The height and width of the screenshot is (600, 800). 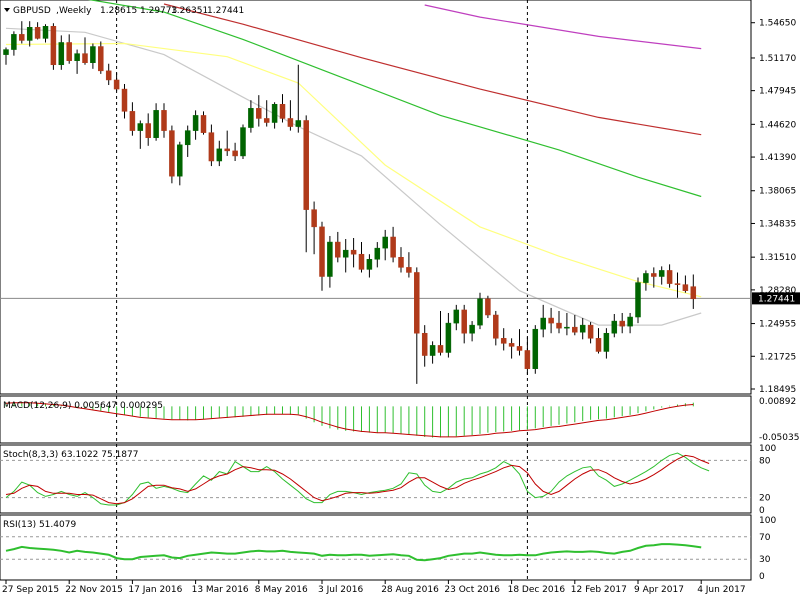 I want to click on price-tick-label: 1.28280, so click(x=777, y=291).